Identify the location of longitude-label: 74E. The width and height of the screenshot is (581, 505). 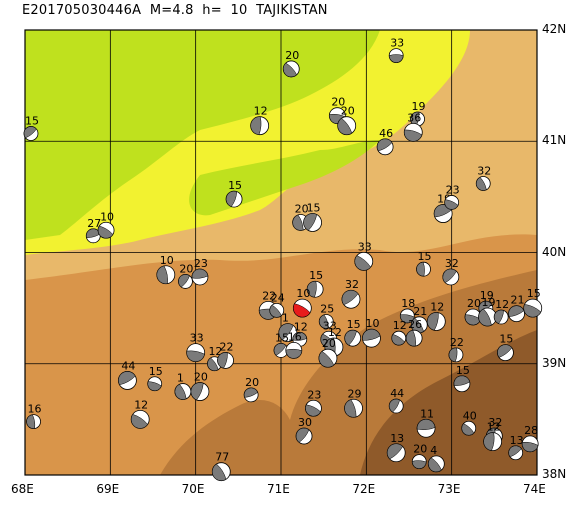
(534, 489).